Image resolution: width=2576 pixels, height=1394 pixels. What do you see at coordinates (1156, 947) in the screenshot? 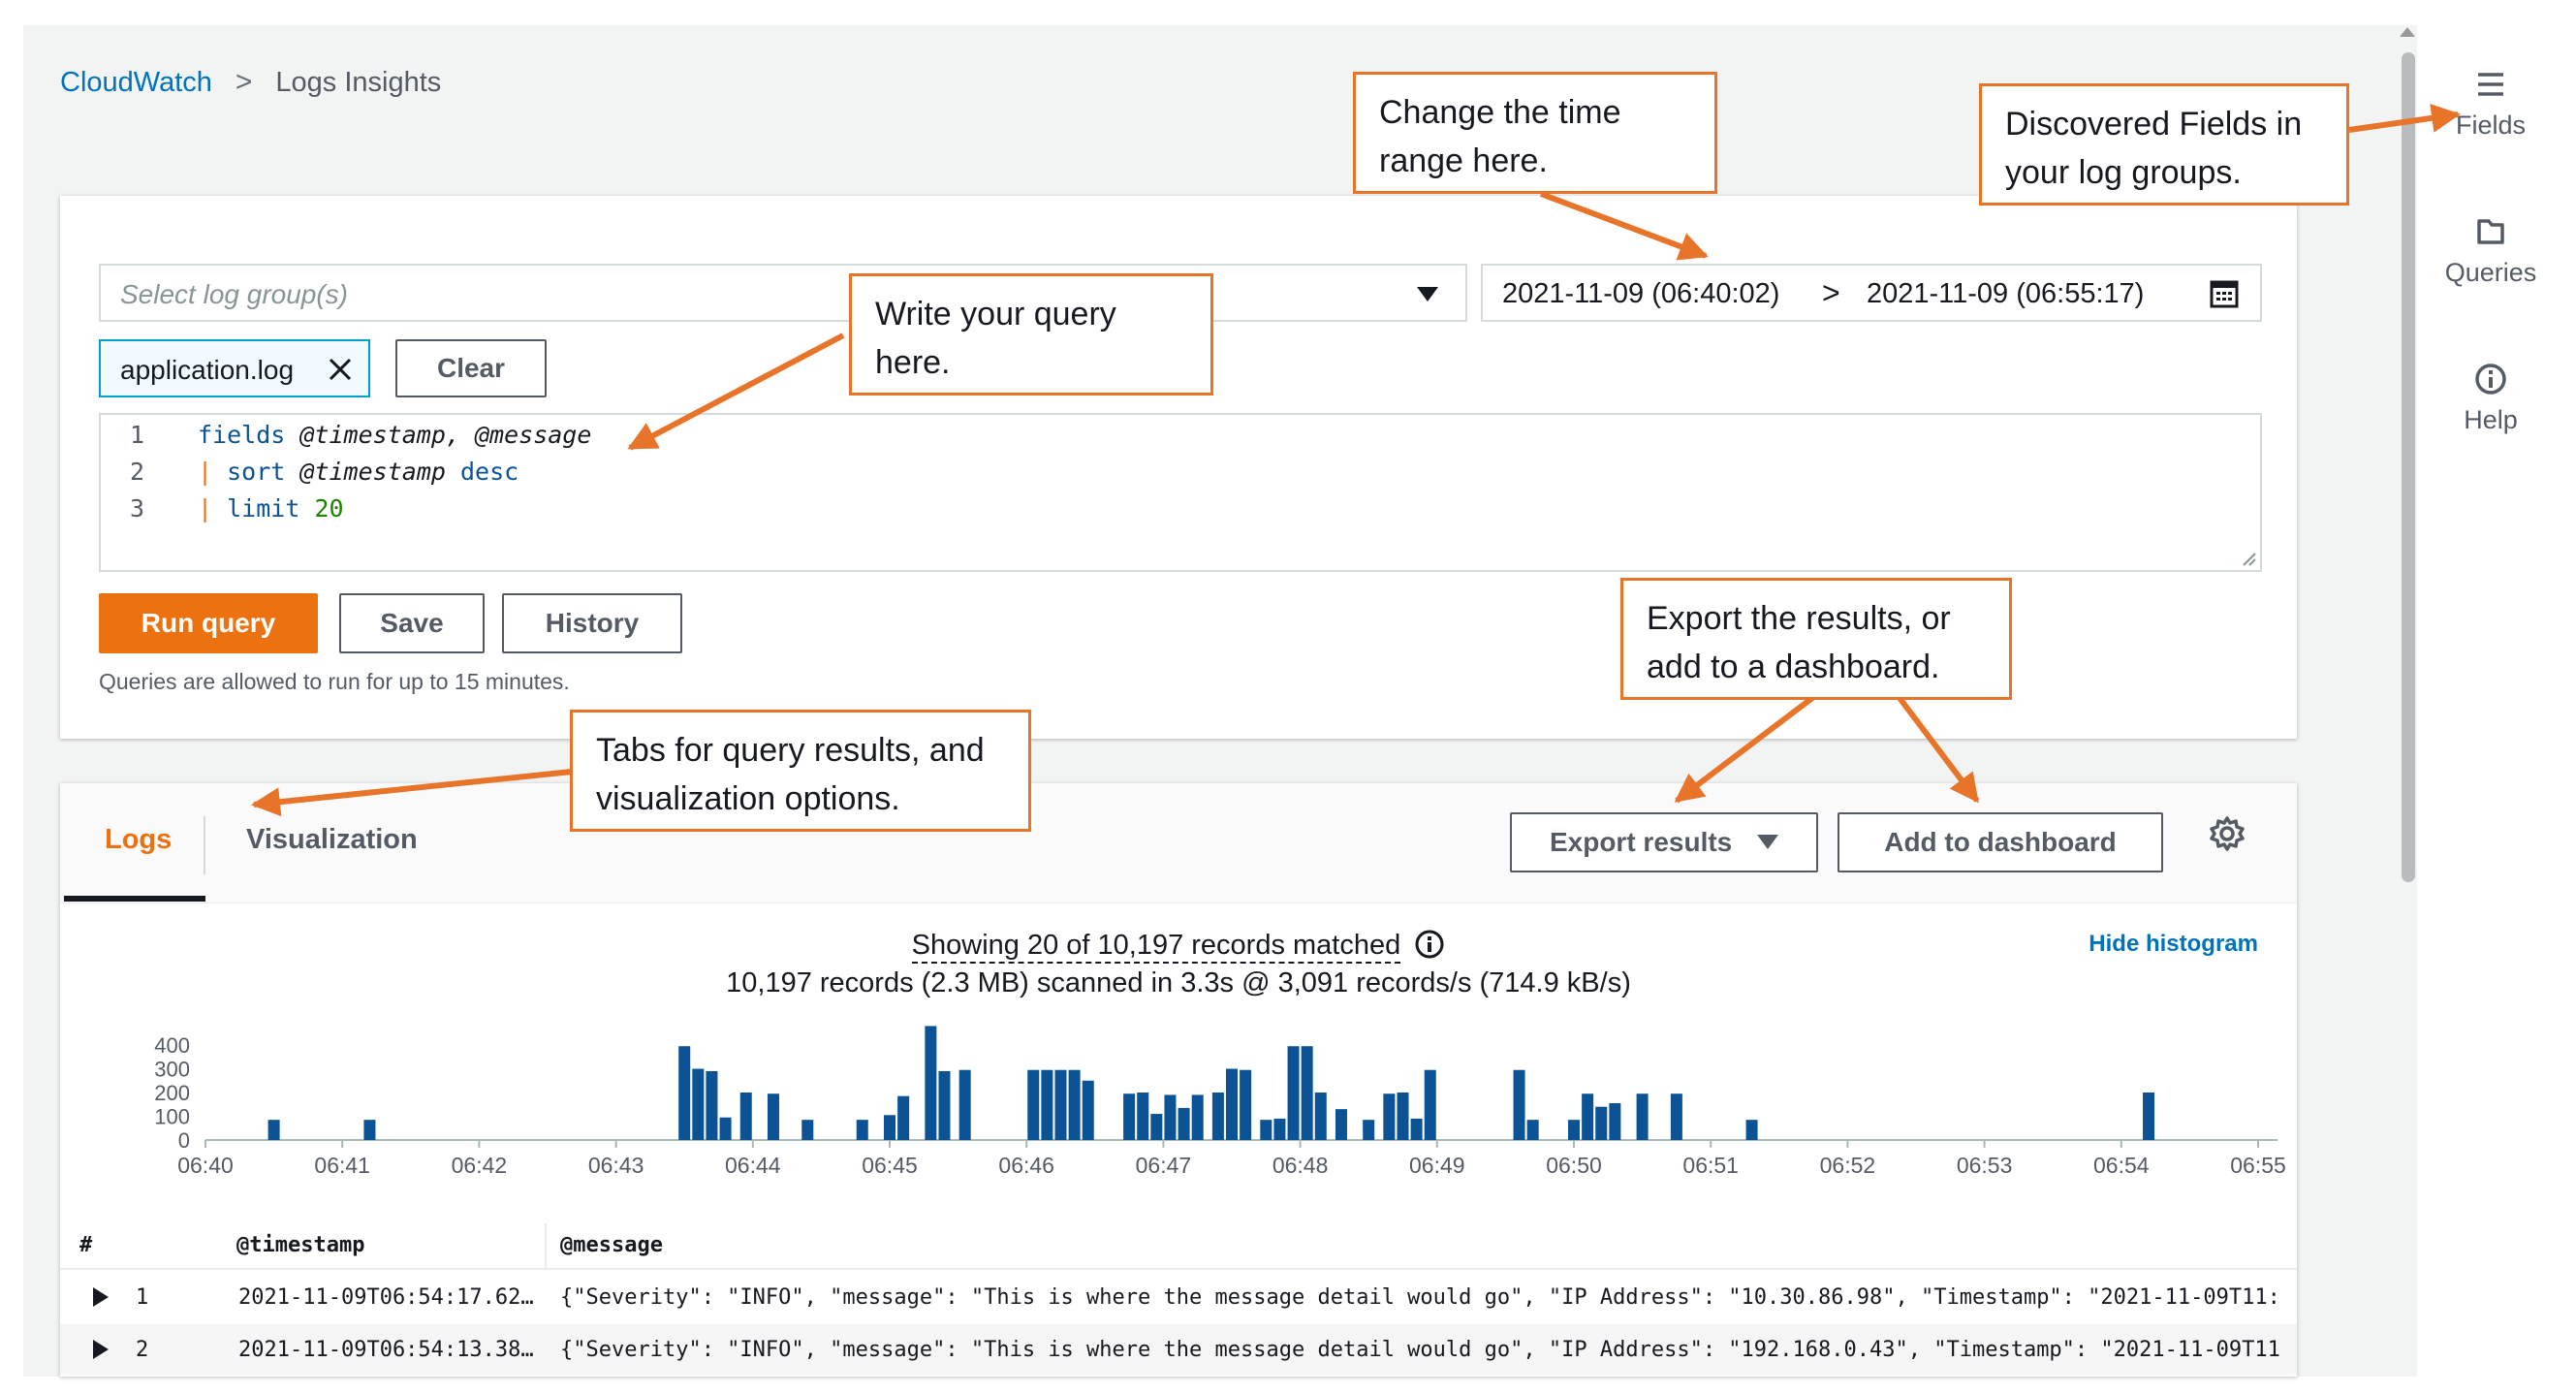
I see `records-matched-text: Showing 20 of 10,197 records matched` at bounding box center [1156, 947].